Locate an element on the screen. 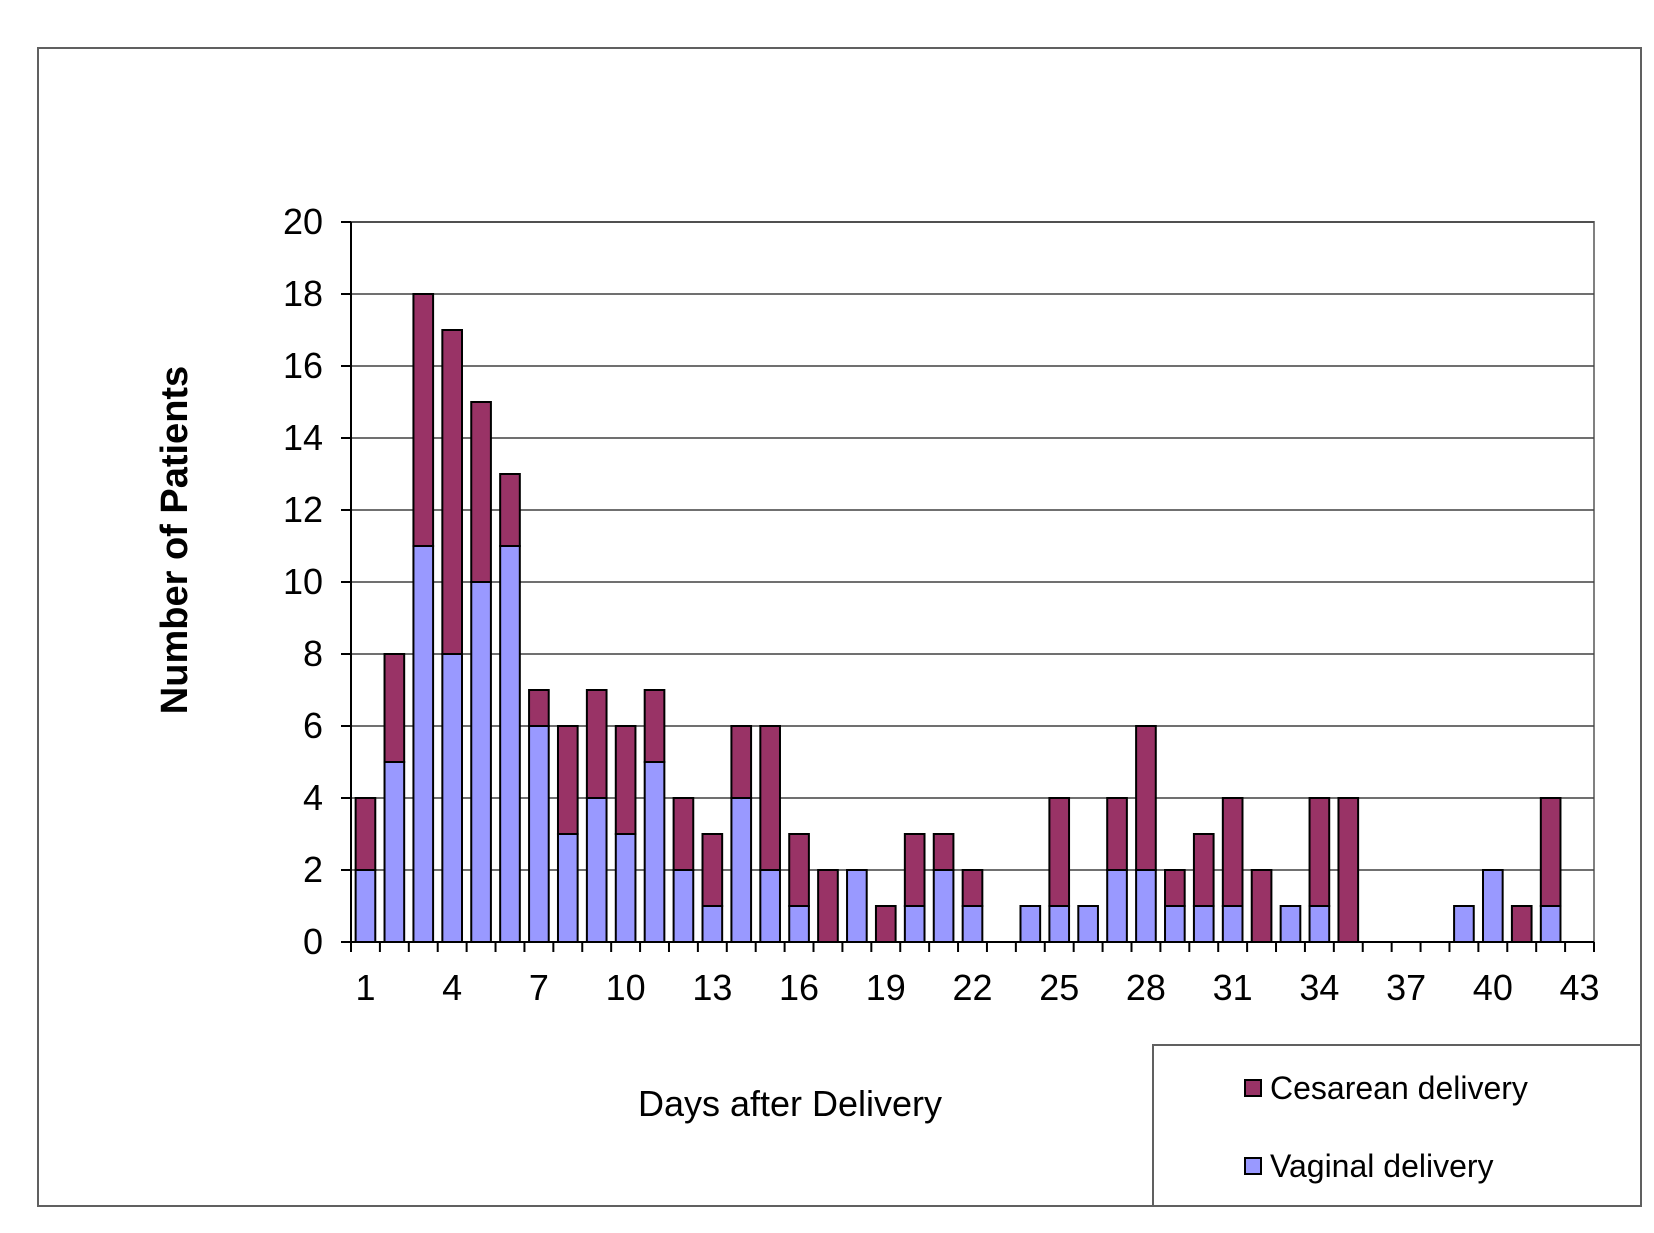 This screenshot has width=1654, height=1233. legend: Cesarean delivery Vaginal delivery is located at coordinates (1397, 1125).